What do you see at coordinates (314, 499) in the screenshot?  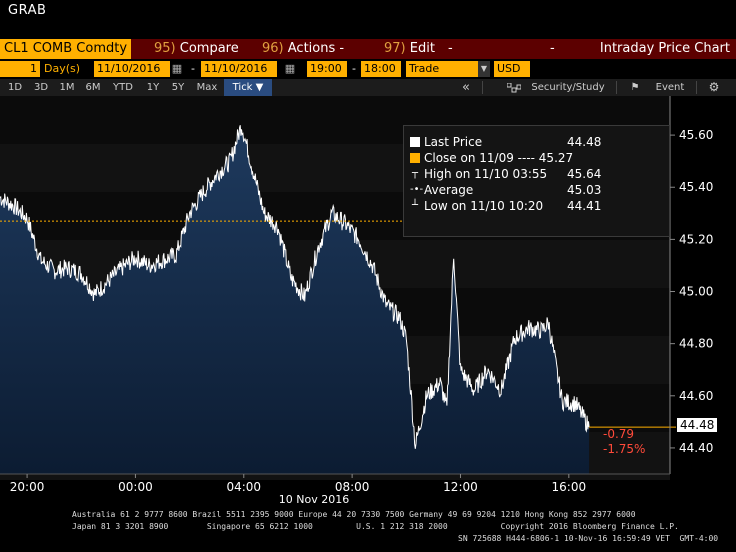 I see `x-axis-label: 10 Nov 2016` at bounding box center [314, 499].